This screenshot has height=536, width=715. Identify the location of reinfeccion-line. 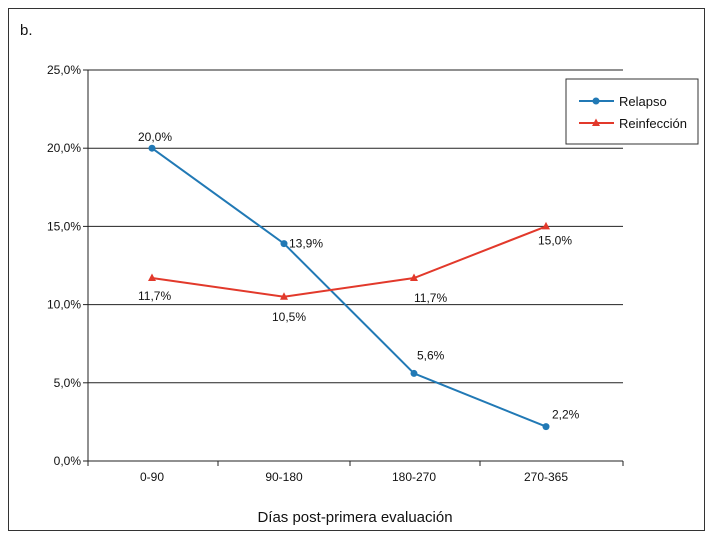
(349, 261).